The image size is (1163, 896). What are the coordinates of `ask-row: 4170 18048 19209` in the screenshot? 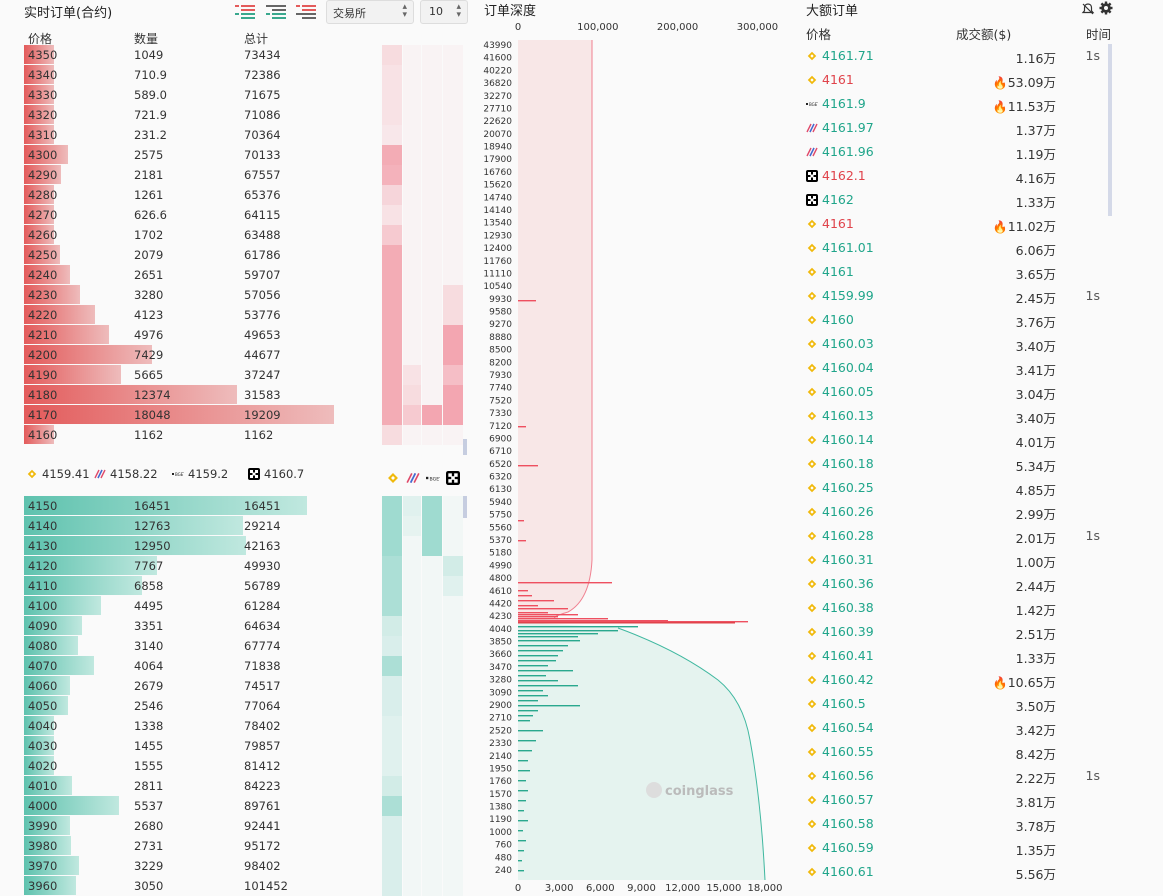 It's located at (247, 415).